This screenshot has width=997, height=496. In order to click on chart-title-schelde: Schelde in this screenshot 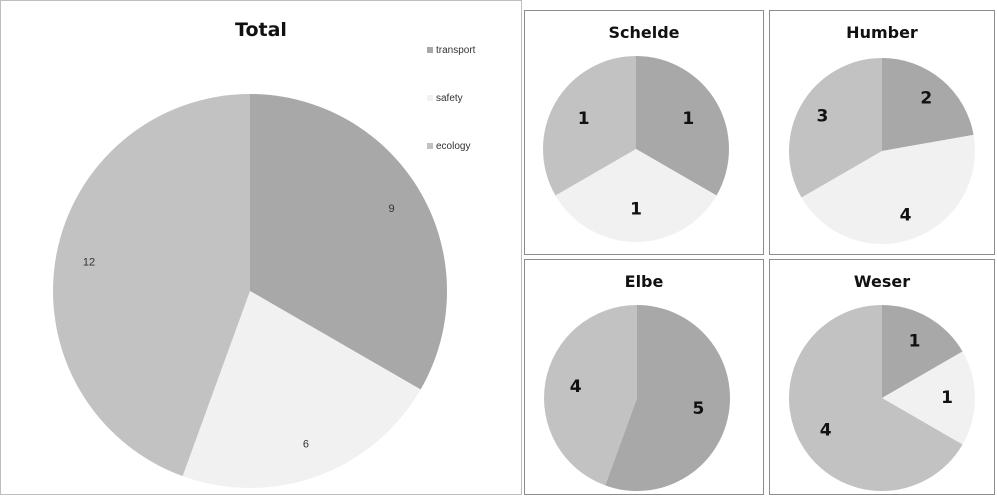, I will do `click(644, 32)`.